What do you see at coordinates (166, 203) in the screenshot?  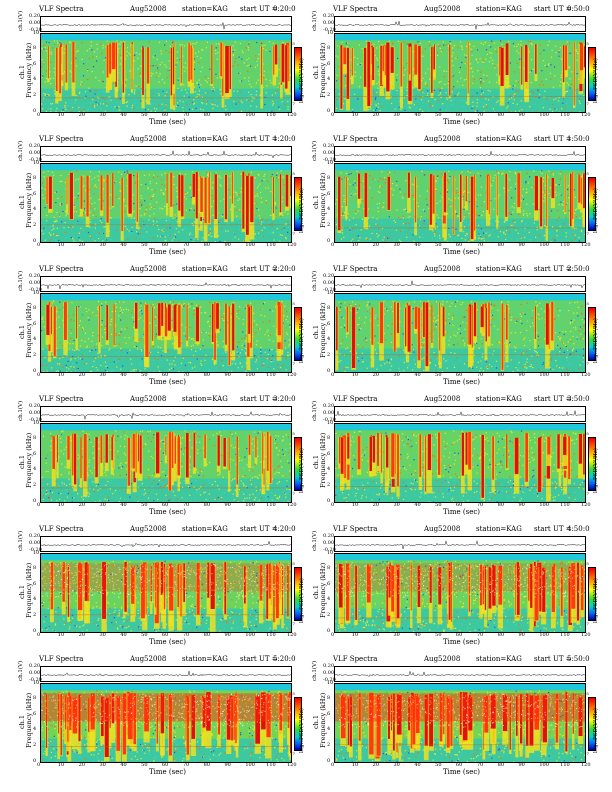 I see `spectrogram-plot` at bounding box center [166, 203].